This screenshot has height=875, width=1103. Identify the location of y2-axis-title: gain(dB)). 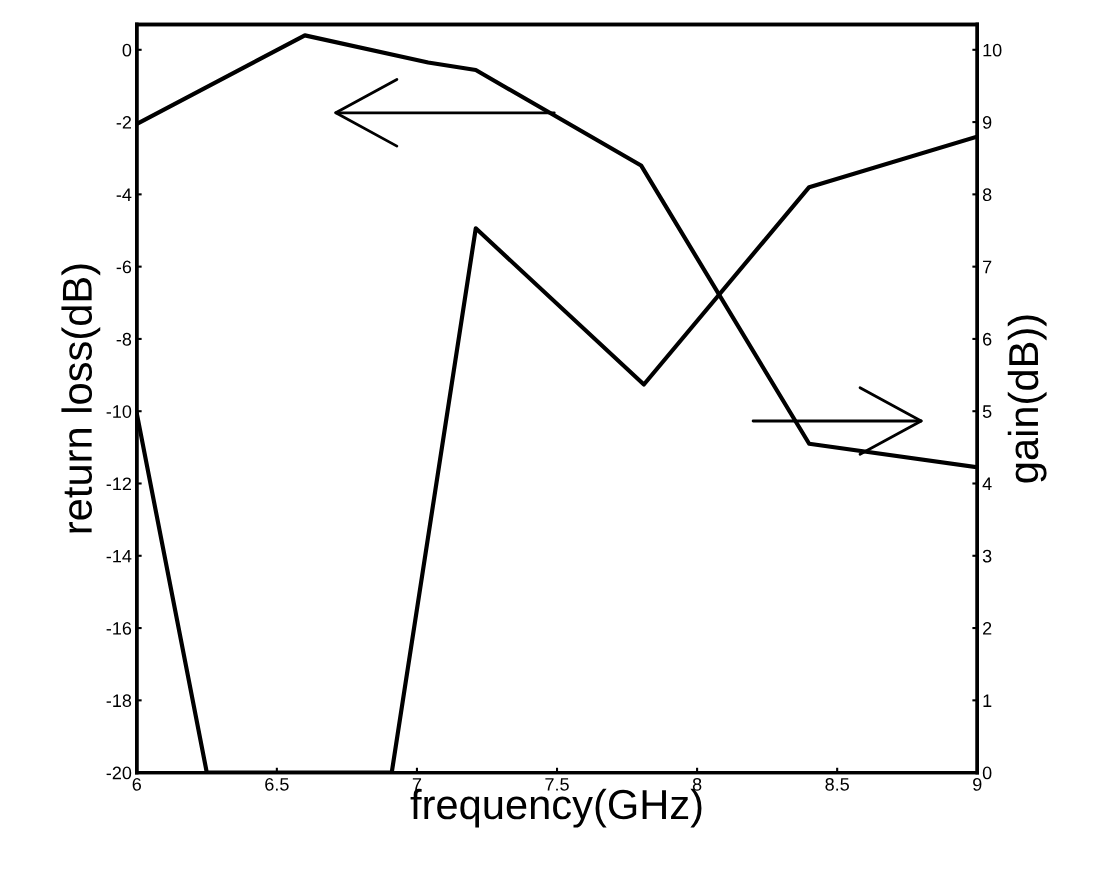
(1027, 399).